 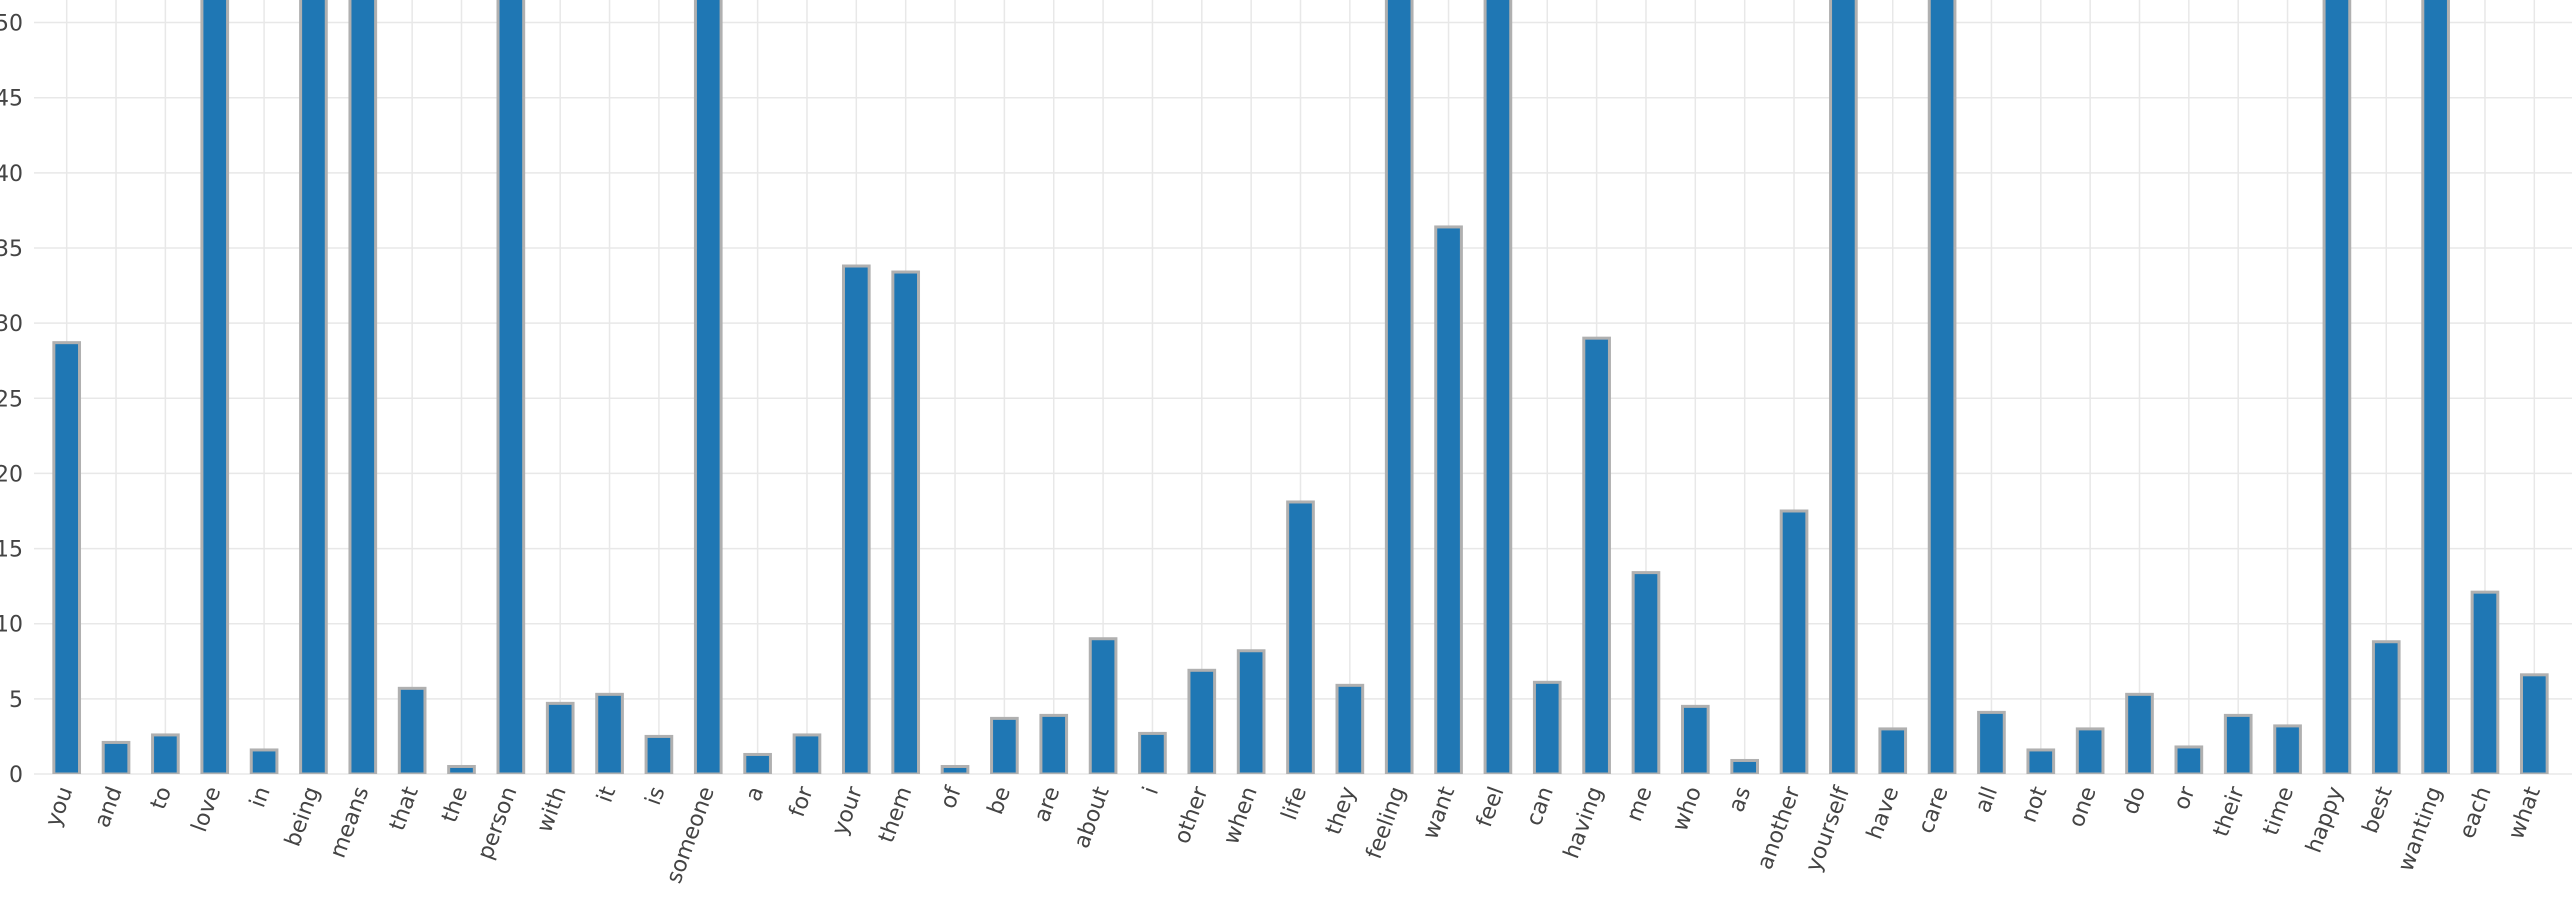 I want to click on x-tick-label: wanting, so click(x=2421, y=829).